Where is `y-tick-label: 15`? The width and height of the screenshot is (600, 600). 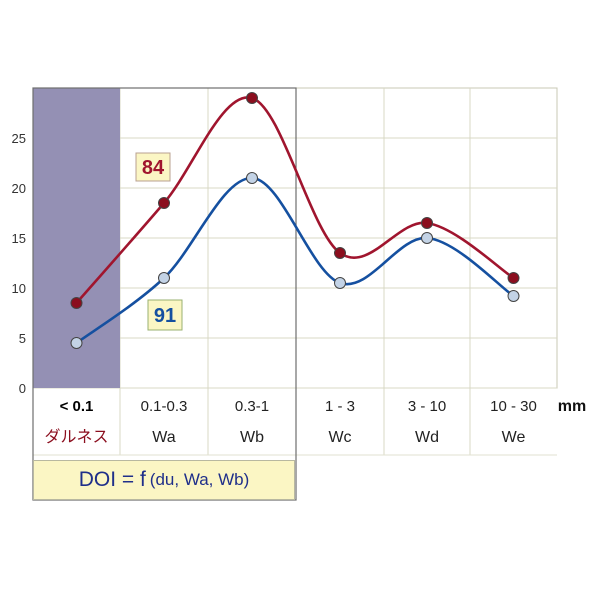
y-tick-label: 15 is located at coordinates (19, 238).